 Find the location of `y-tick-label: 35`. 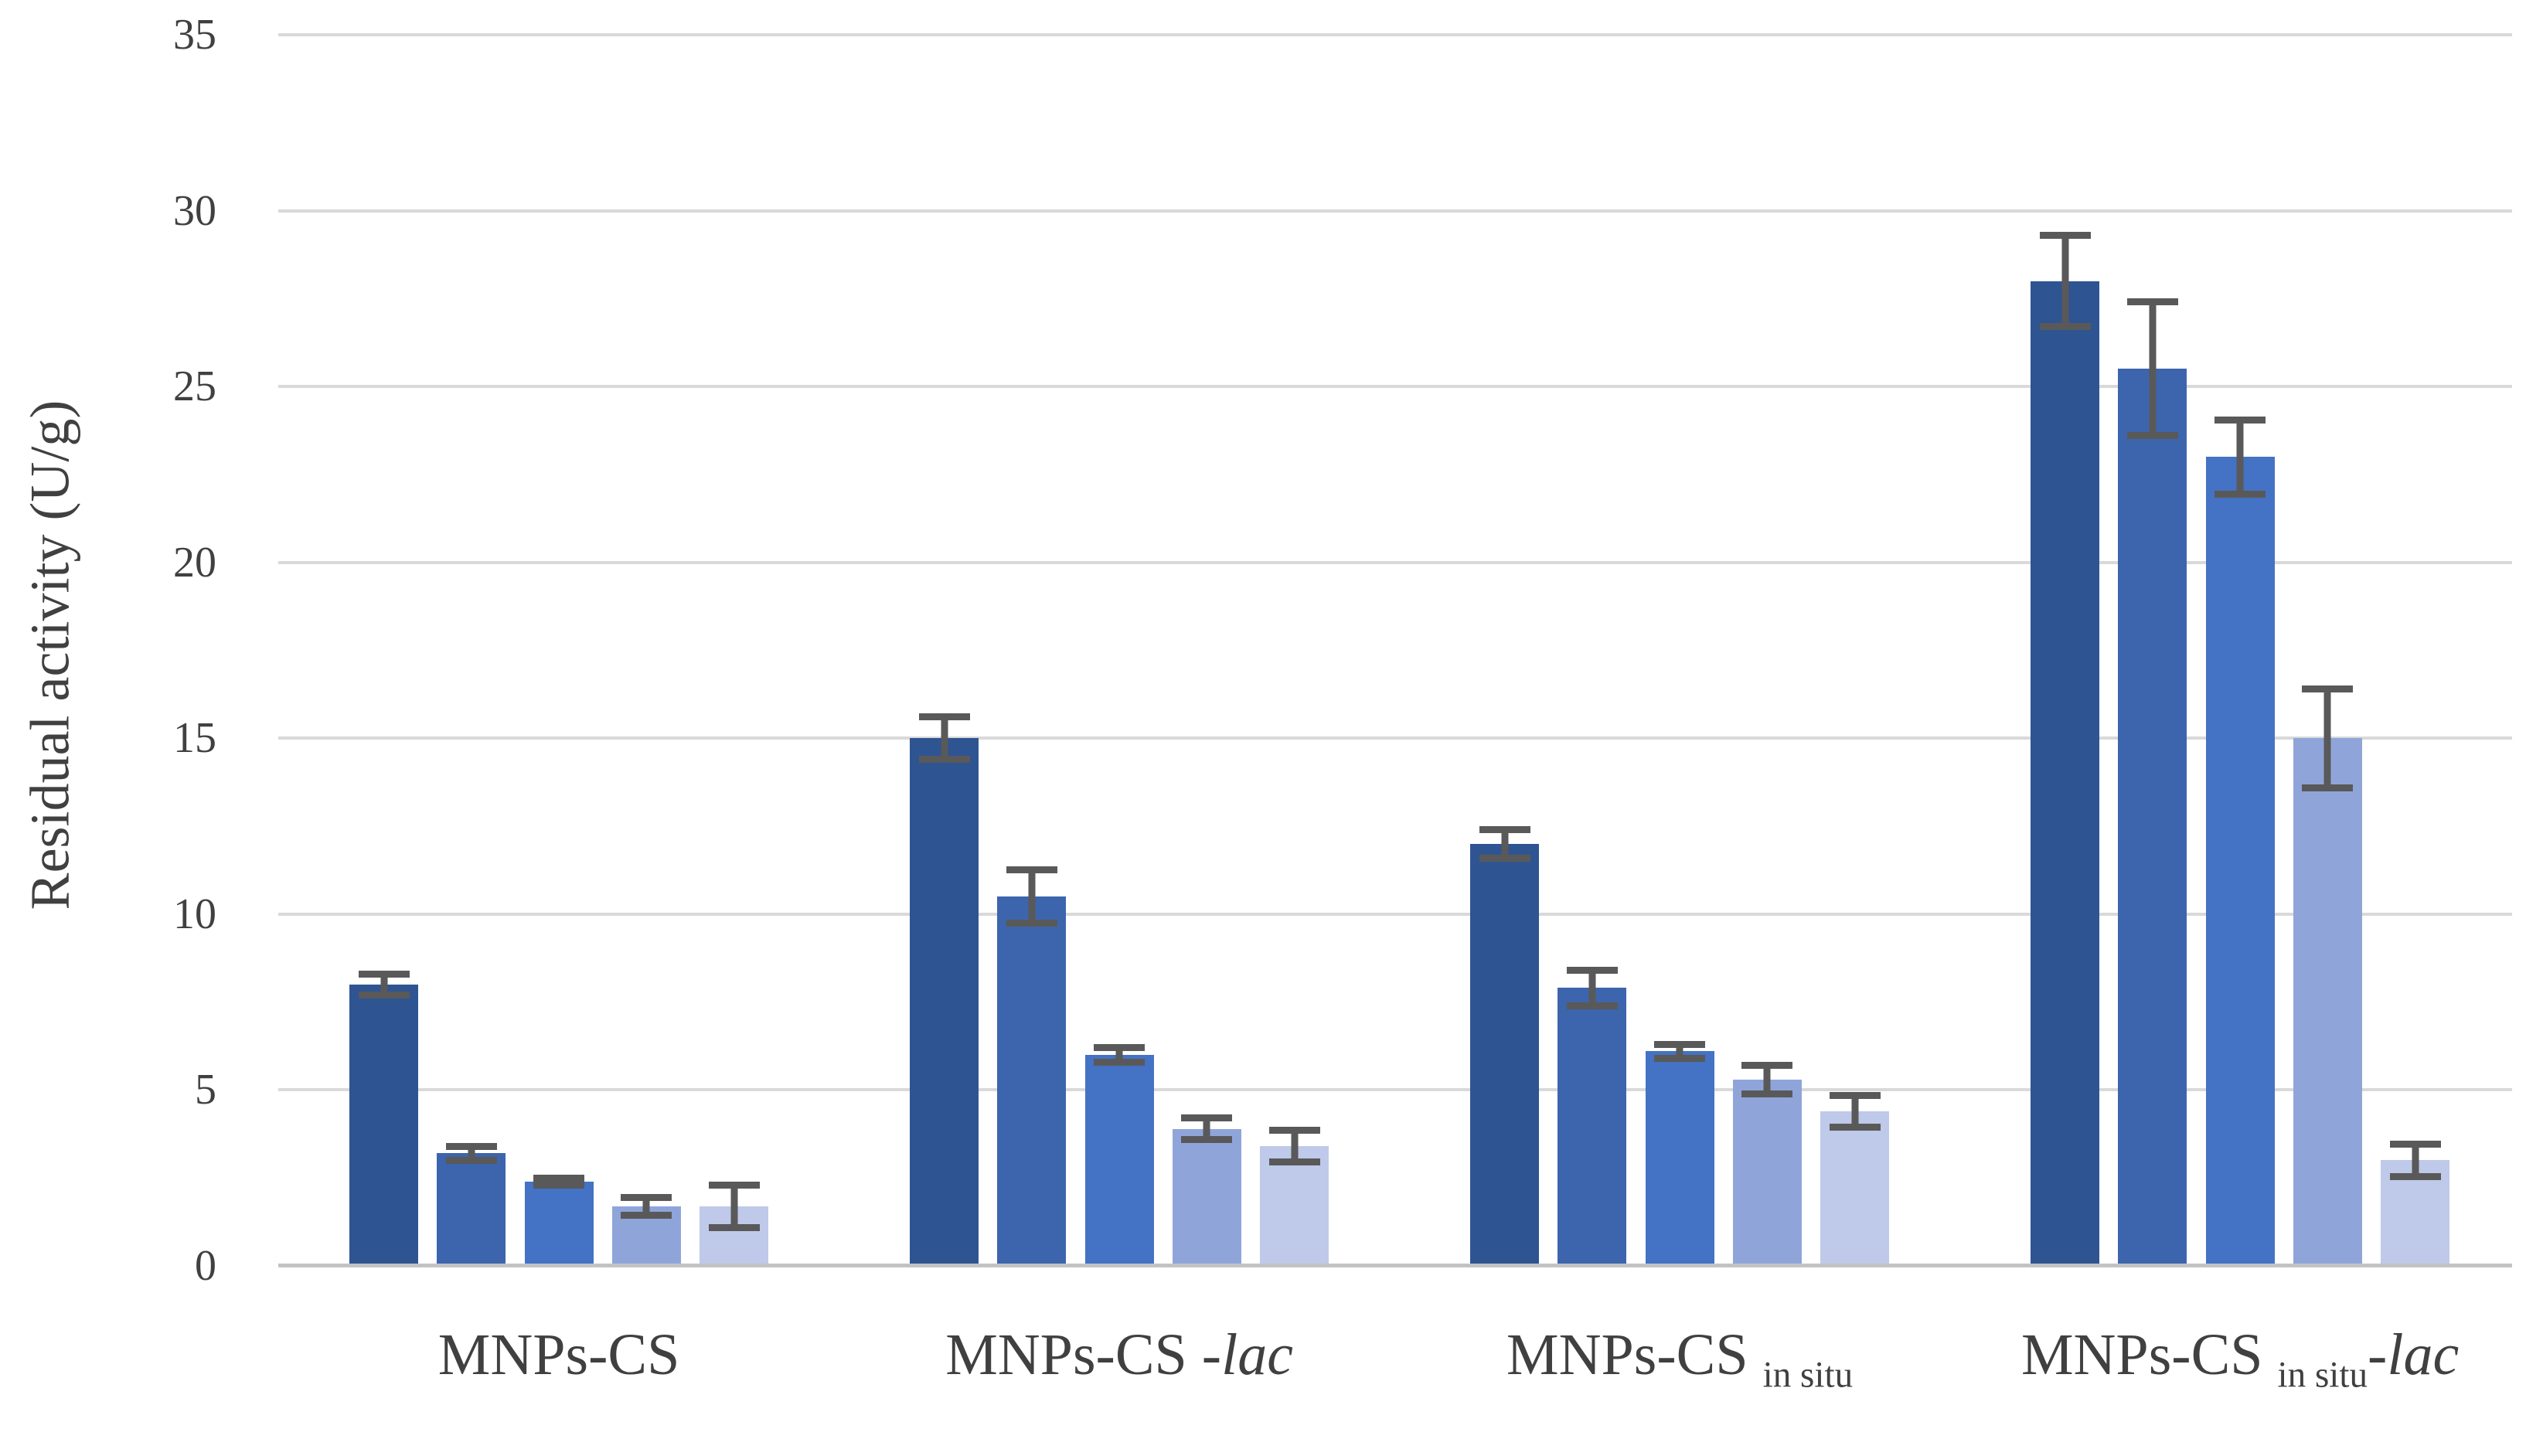

y-tick-label: 35 is located at coordinates (194, 35).